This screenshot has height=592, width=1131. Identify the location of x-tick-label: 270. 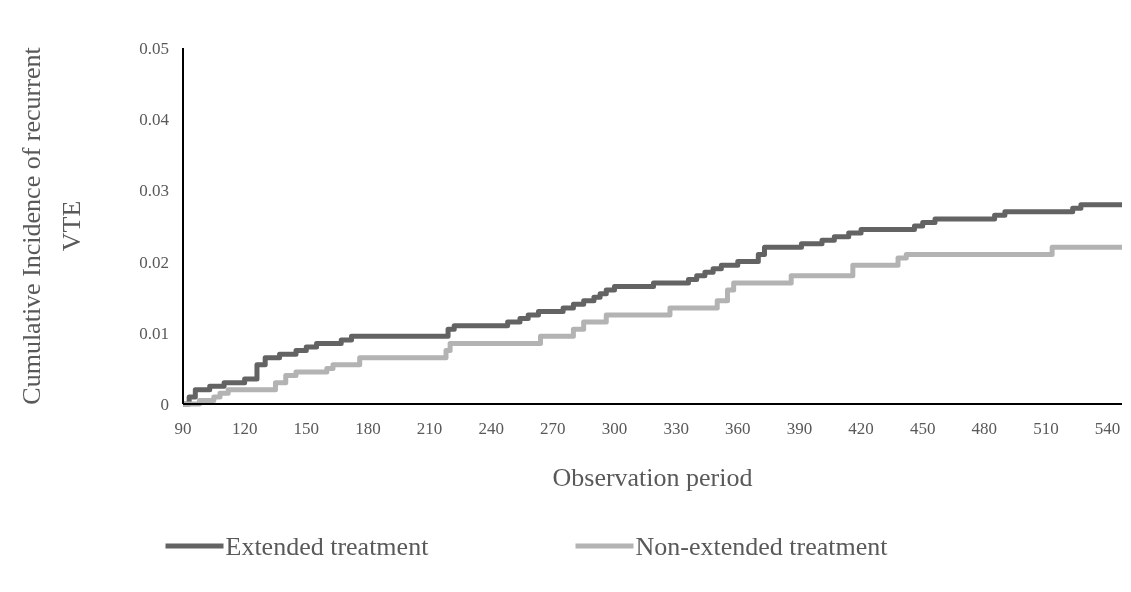
(553, 428).